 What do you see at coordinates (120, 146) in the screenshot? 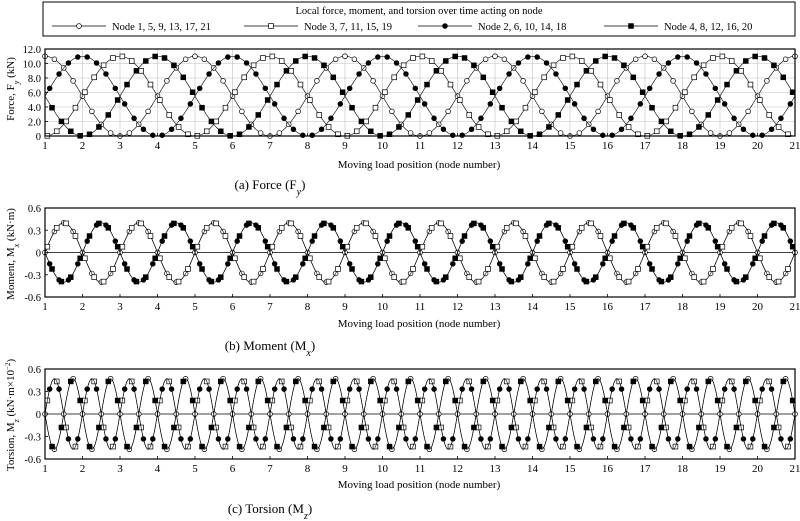
I see `x-tick-label: 3` at bounding box center [120, 146].